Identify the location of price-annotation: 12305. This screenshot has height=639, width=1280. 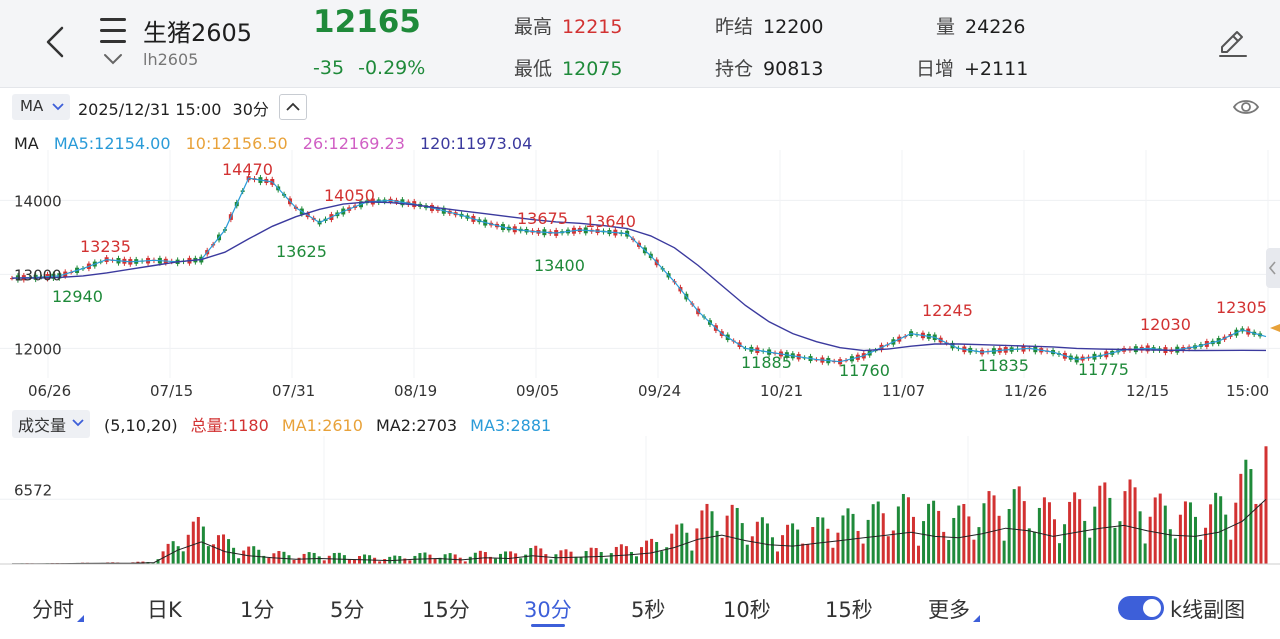
(1241, 307).